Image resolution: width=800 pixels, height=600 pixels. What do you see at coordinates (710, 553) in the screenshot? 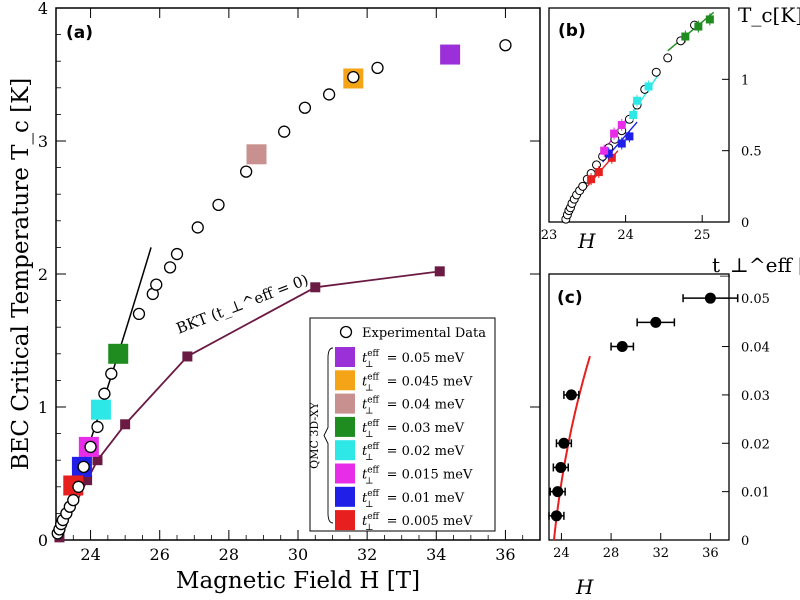
I see `x-tick-label-c: 36` at bounding box center [710, 553].